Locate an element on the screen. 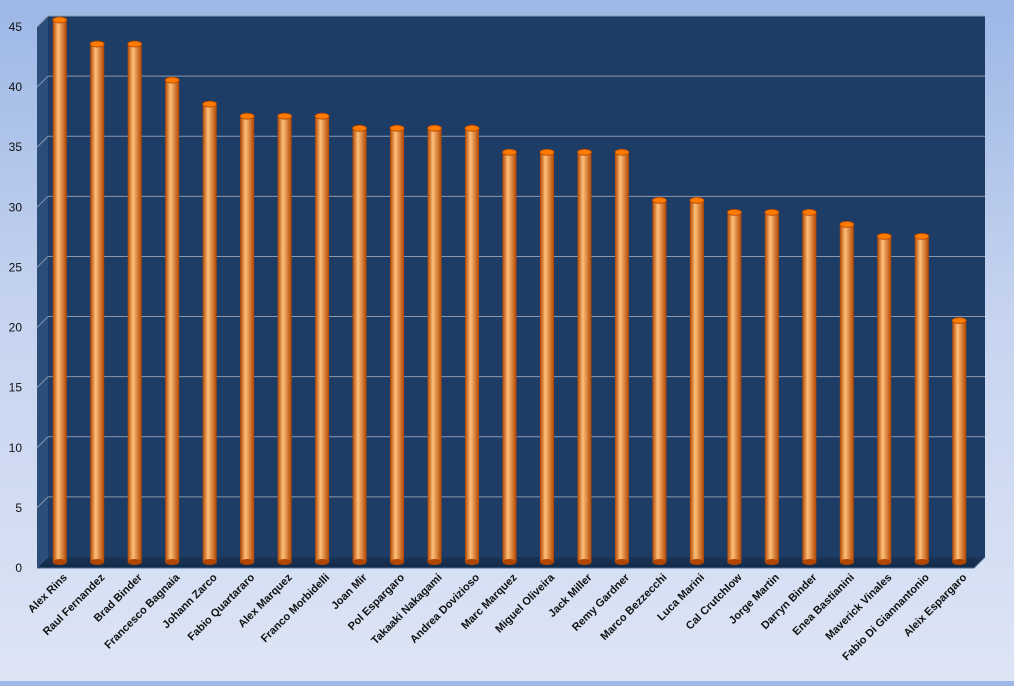 Image resolution: width=1014 pixels, height=686 pixels. x-tick-label: Maverick Vinales is located at coordinates (858, 607).